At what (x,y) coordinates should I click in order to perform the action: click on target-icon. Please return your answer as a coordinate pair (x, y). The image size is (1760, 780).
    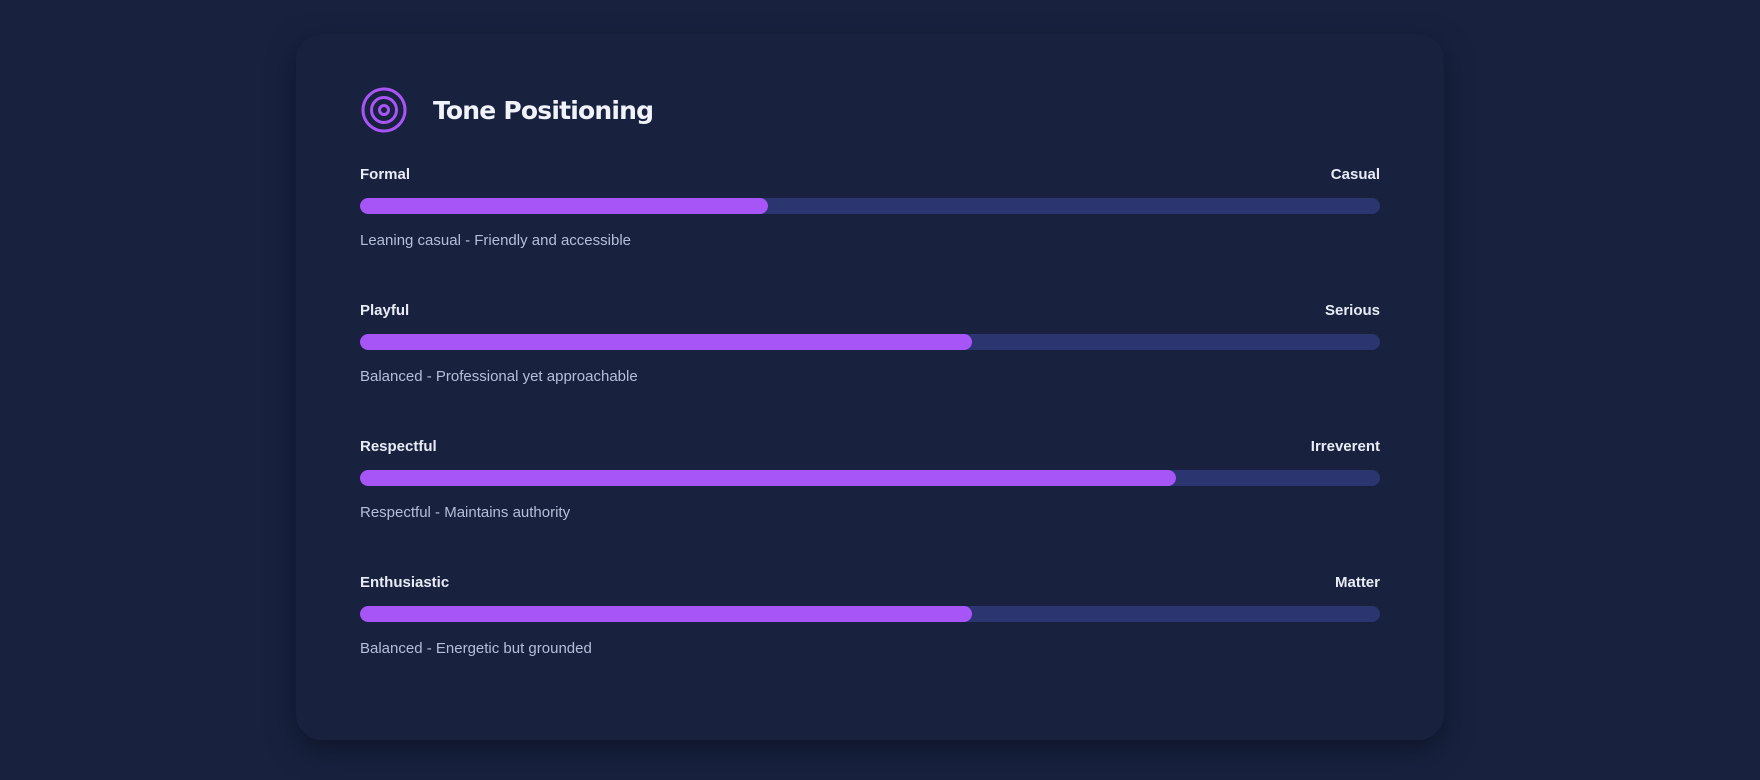
    Looking at the image, I should click on (384, 110).